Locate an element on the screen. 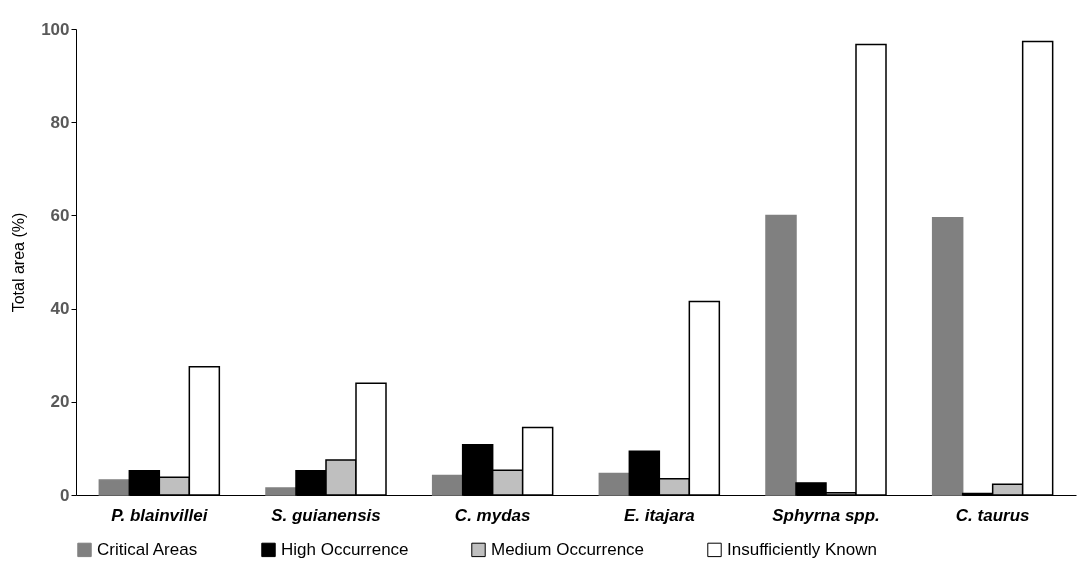 Image resolution: width=1083 pixels, height=575 pixels. y-axis-title: Total area (%) is located at coordinates (19, 262).